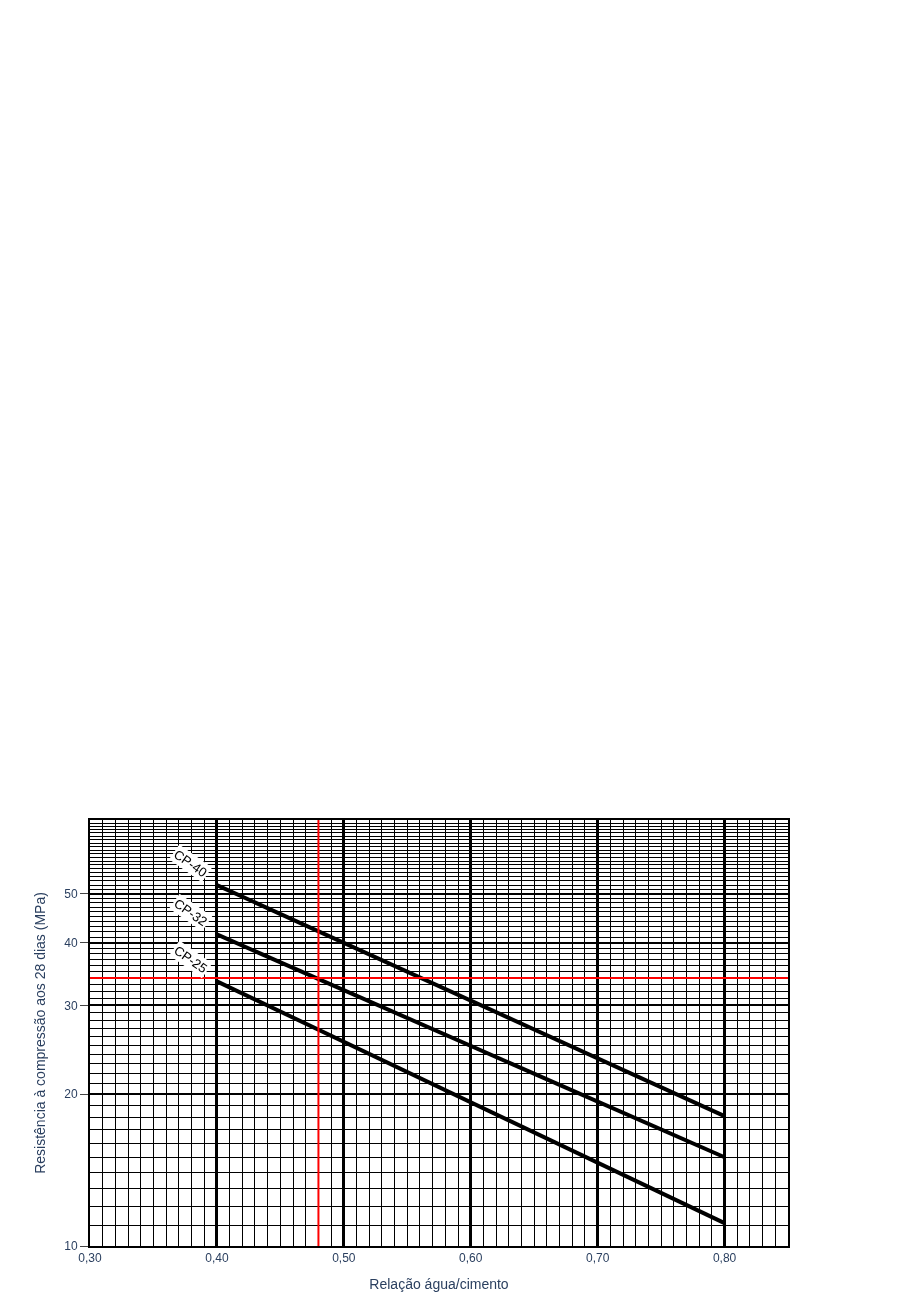  Describe the element at coordinates (597, 1258) in the screenshot. I see `x-tick-label: 0,70` at that location.